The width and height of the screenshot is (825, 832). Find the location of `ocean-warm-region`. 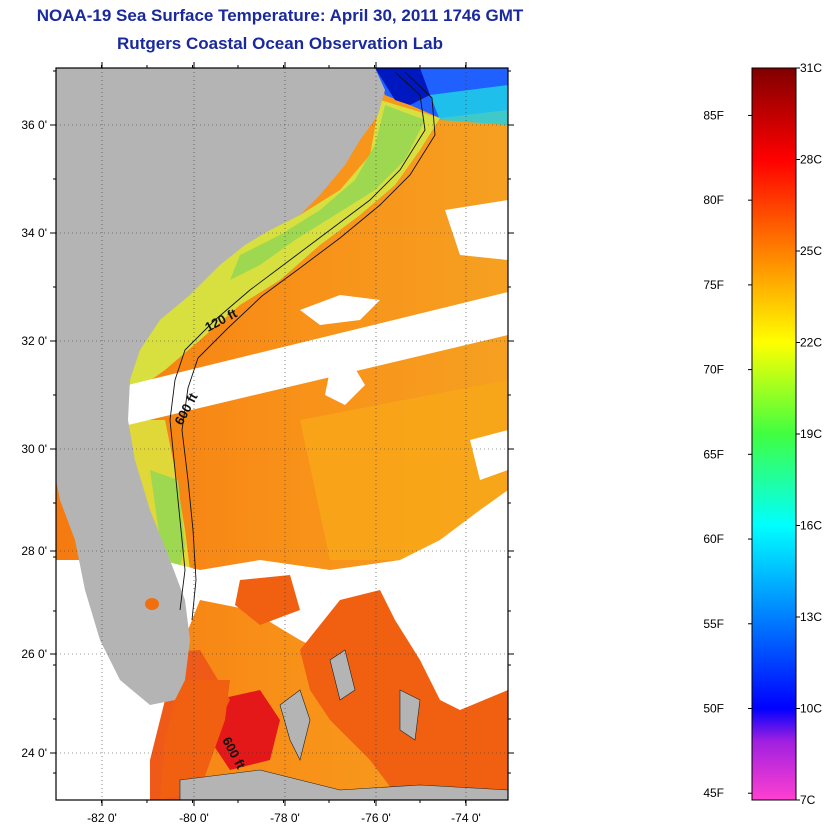

ocean-warm-region is located at coordinates (404, 470).